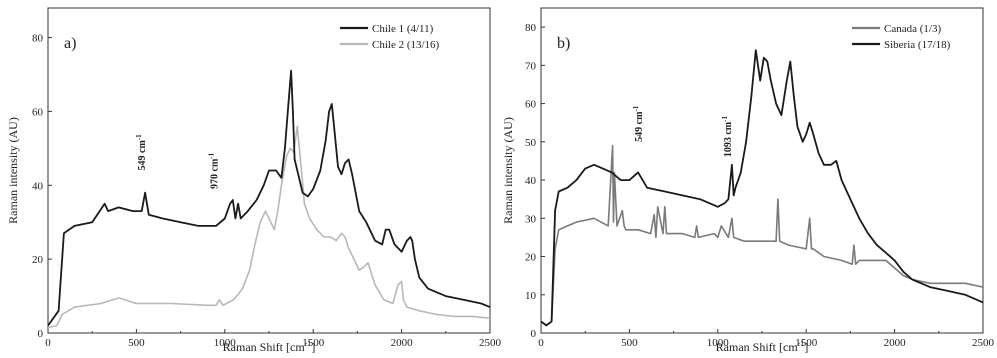 The height and width of the screenshot is (358, 997). Describe the element at coordinates (912, 29) in the screenshot. I see `legend-label: Canada (1/3)` at that location.